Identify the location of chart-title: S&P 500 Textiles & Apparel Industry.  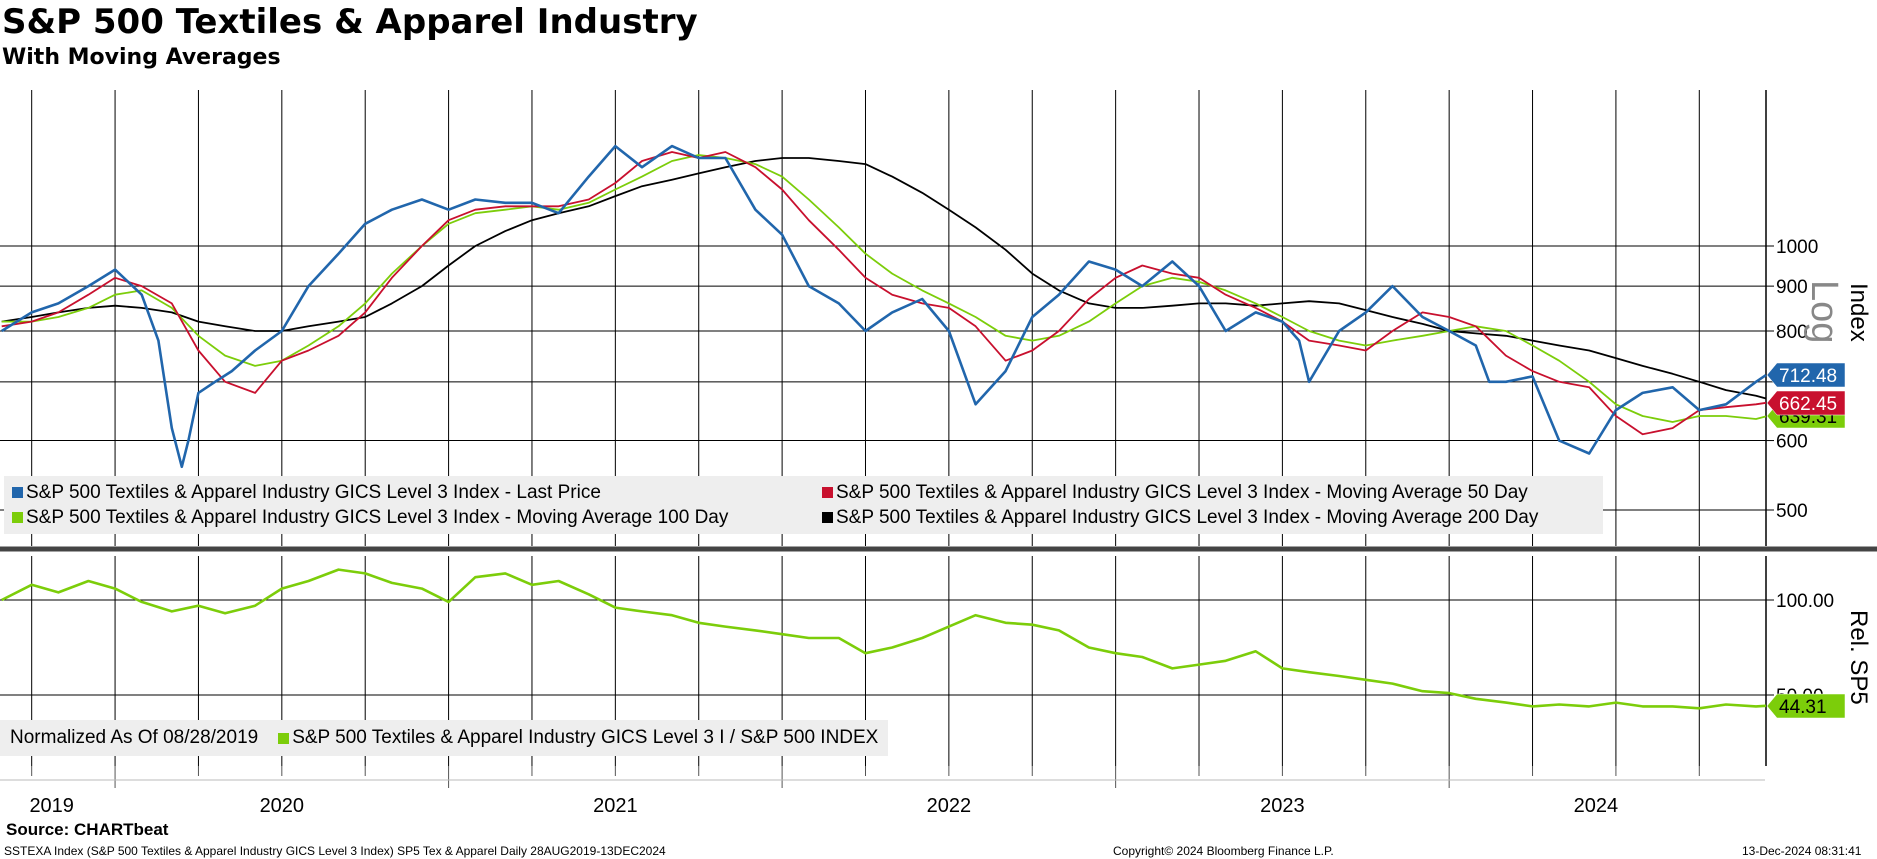
(350, 22).